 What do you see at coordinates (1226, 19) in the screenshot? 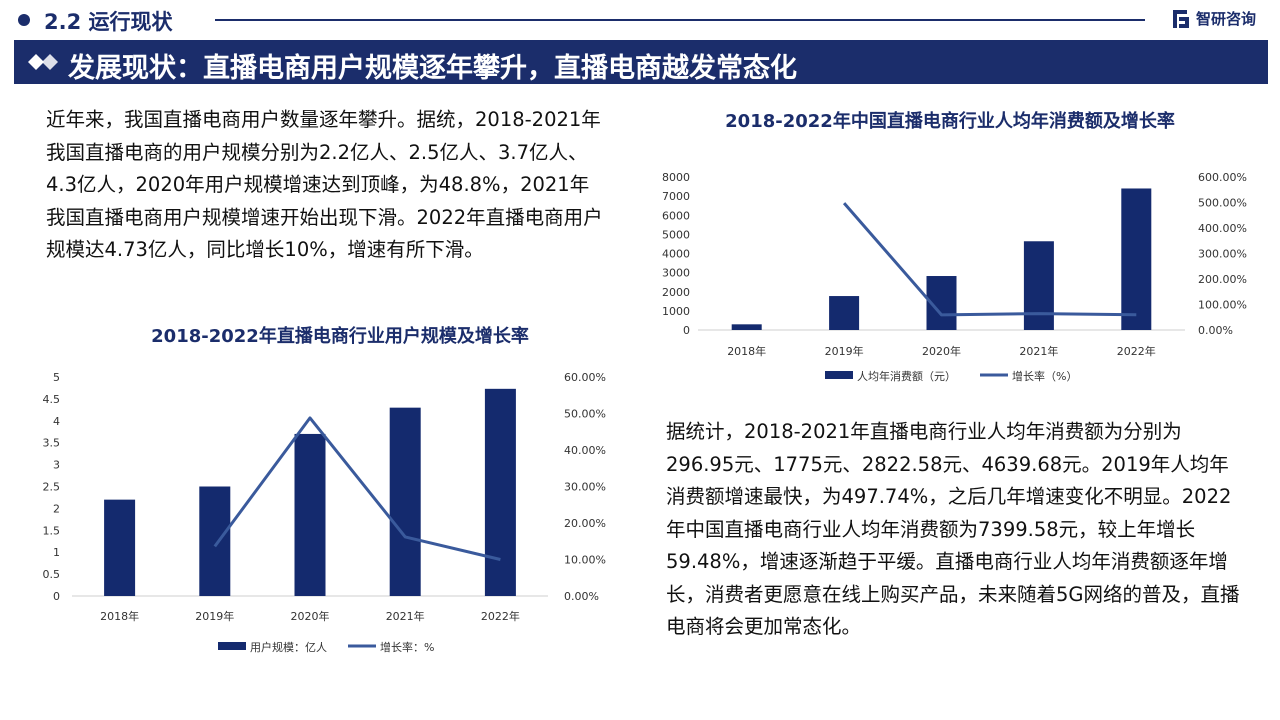
I see `brand-name: 智研咨询` at bounding box center [1226, 19].